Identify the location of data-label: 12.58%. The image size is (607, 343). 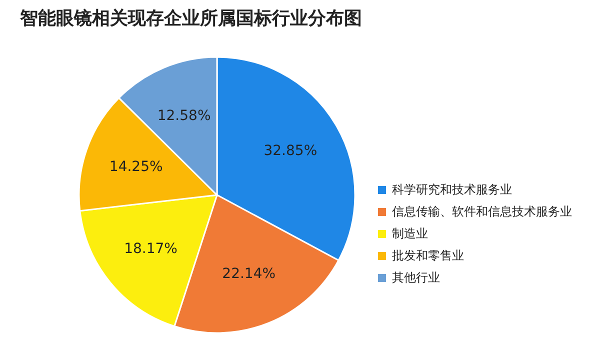
(184, 116).